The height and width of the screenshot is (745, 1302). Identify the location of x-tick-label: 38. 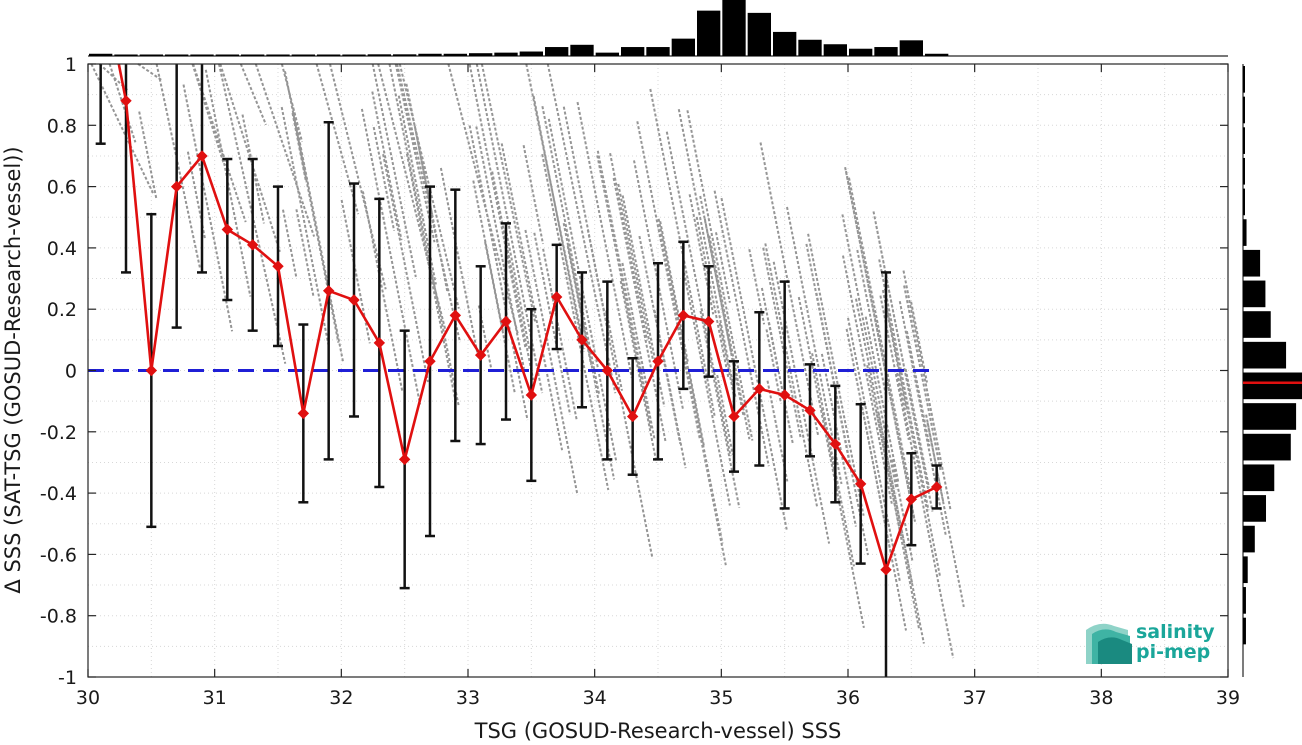
(1101, 698).